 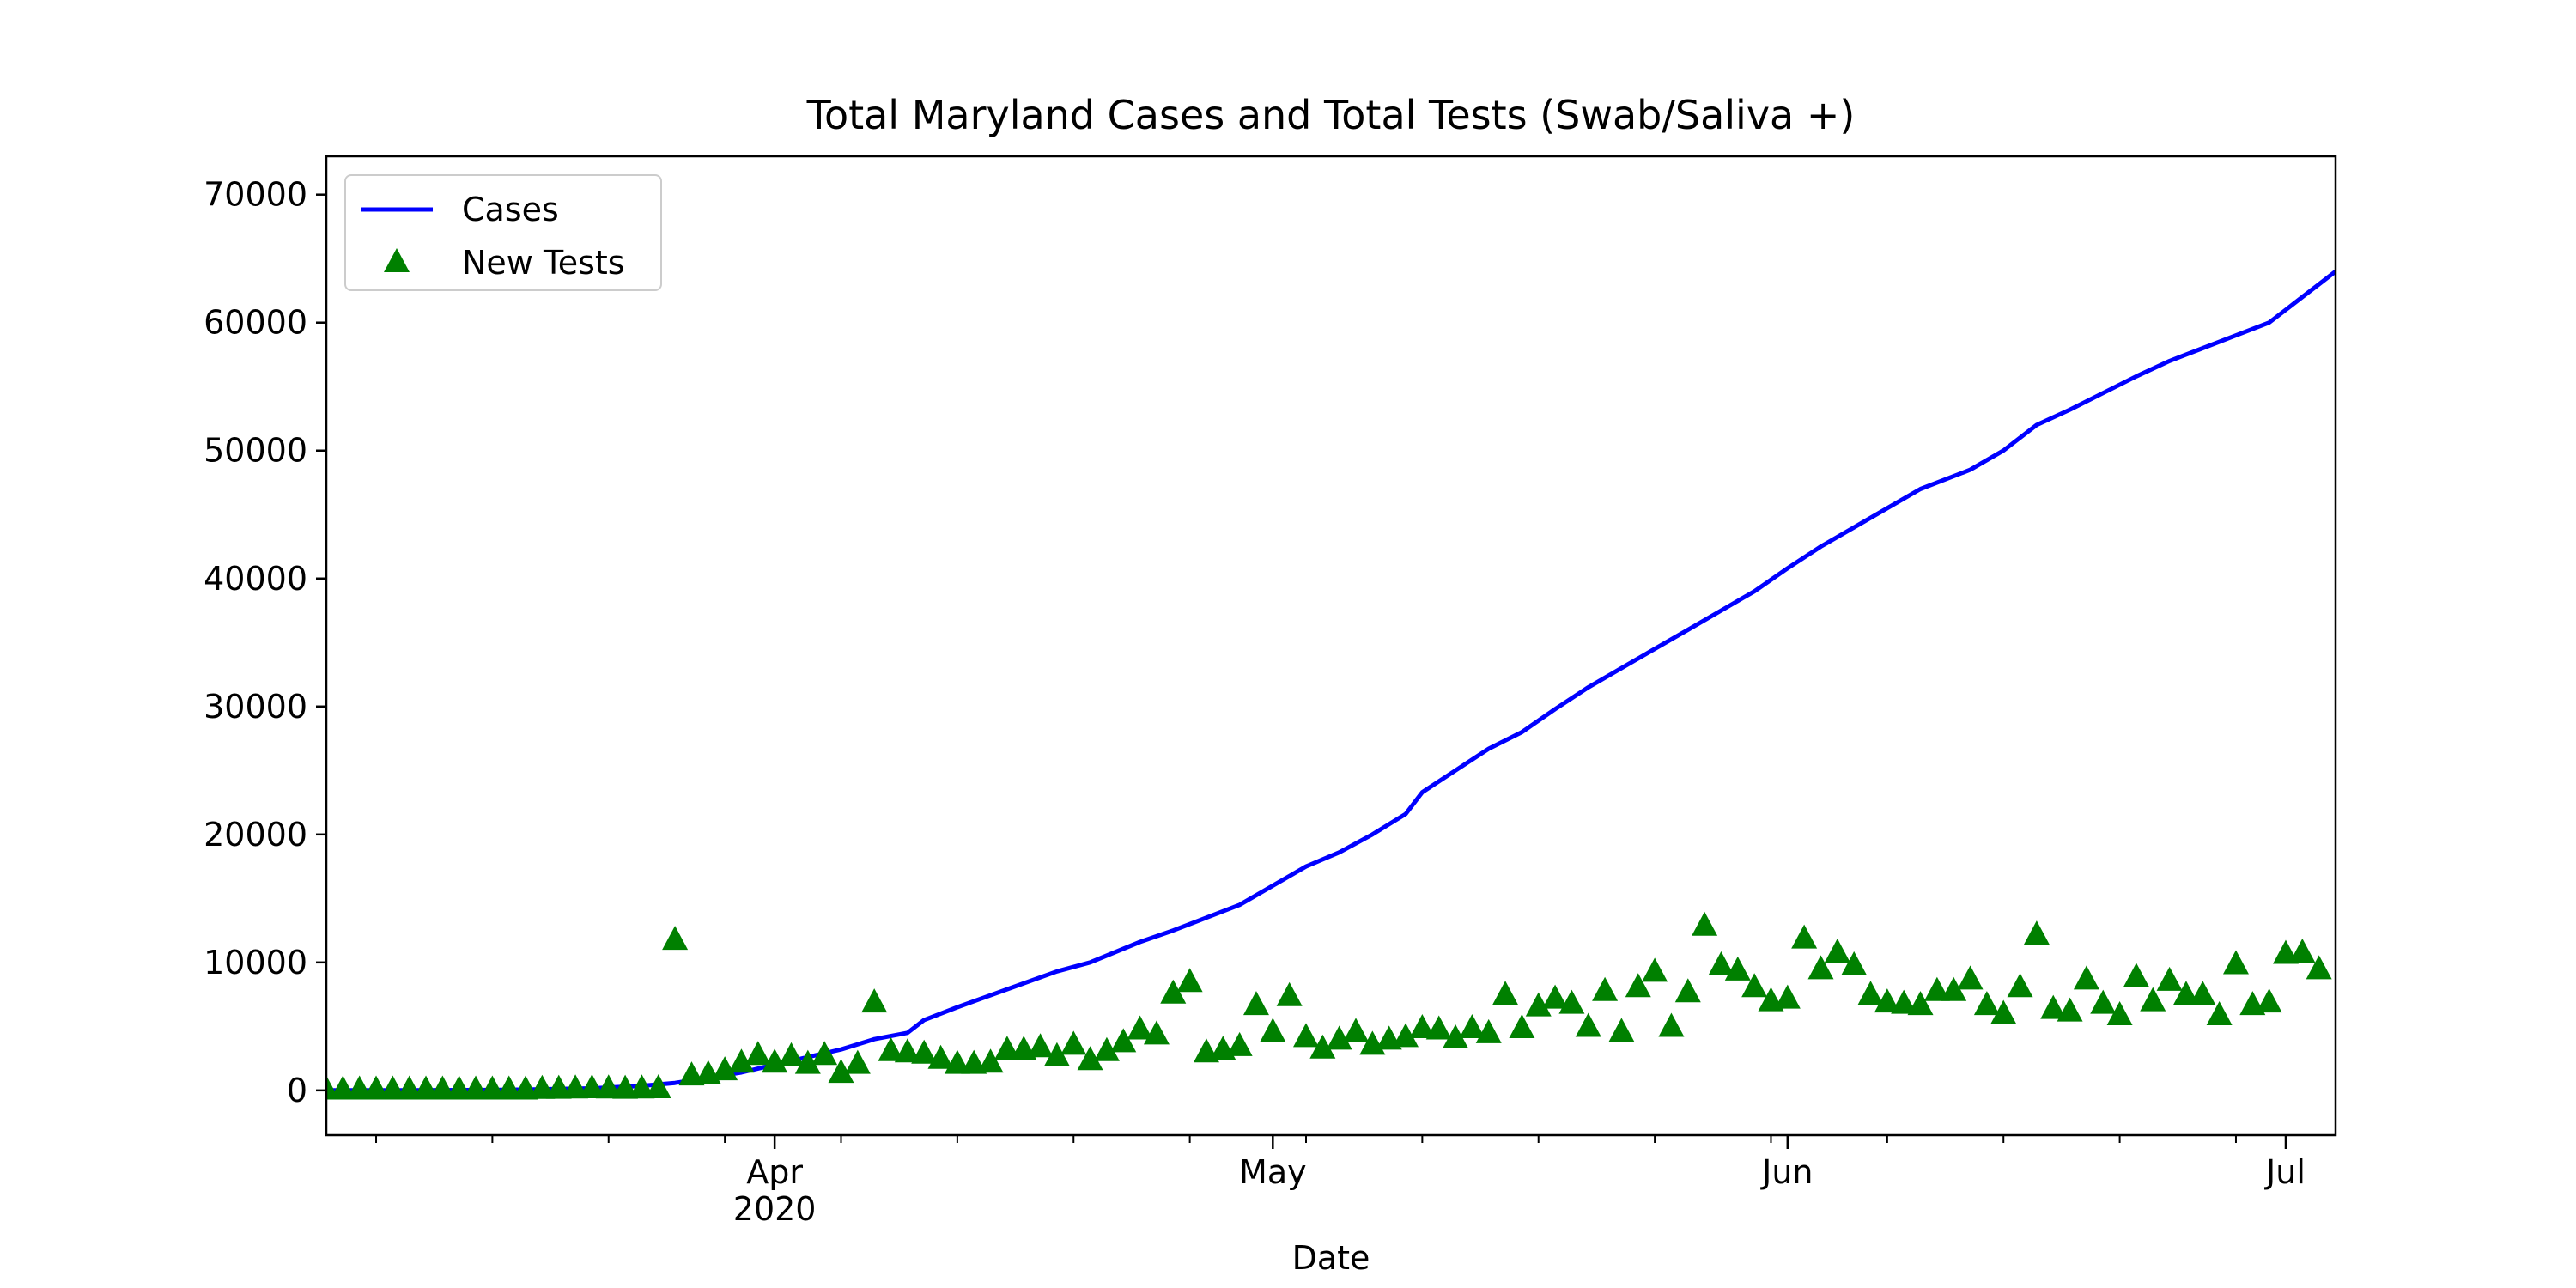 What do you see at coordinates (543, 263) in the screenshot?
I see `legend-label-new-tests: New Tests` at bounding box center [543, 263].